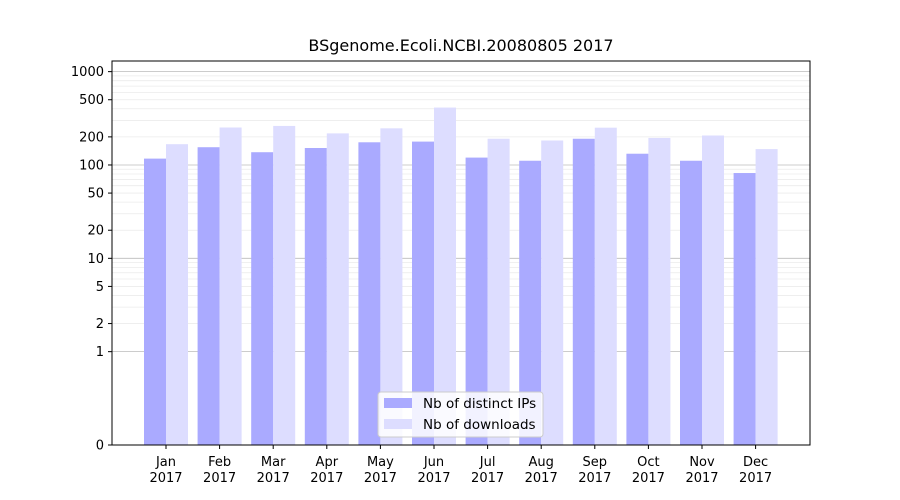  I want to click on y-tick-label: 500, so click(91, 100).